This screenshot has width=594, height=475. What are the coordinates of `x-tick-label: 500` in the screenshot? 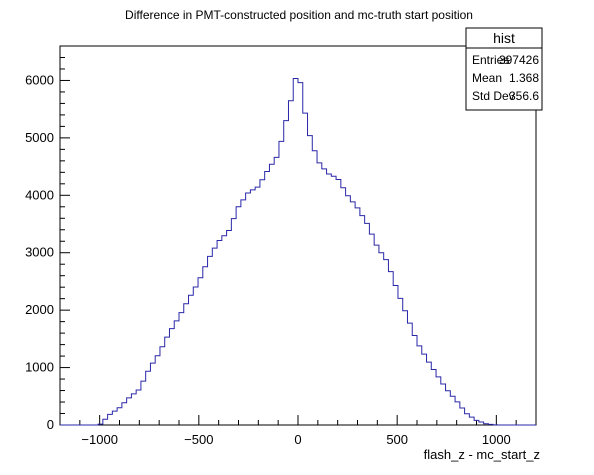 It's located at (397, 439).